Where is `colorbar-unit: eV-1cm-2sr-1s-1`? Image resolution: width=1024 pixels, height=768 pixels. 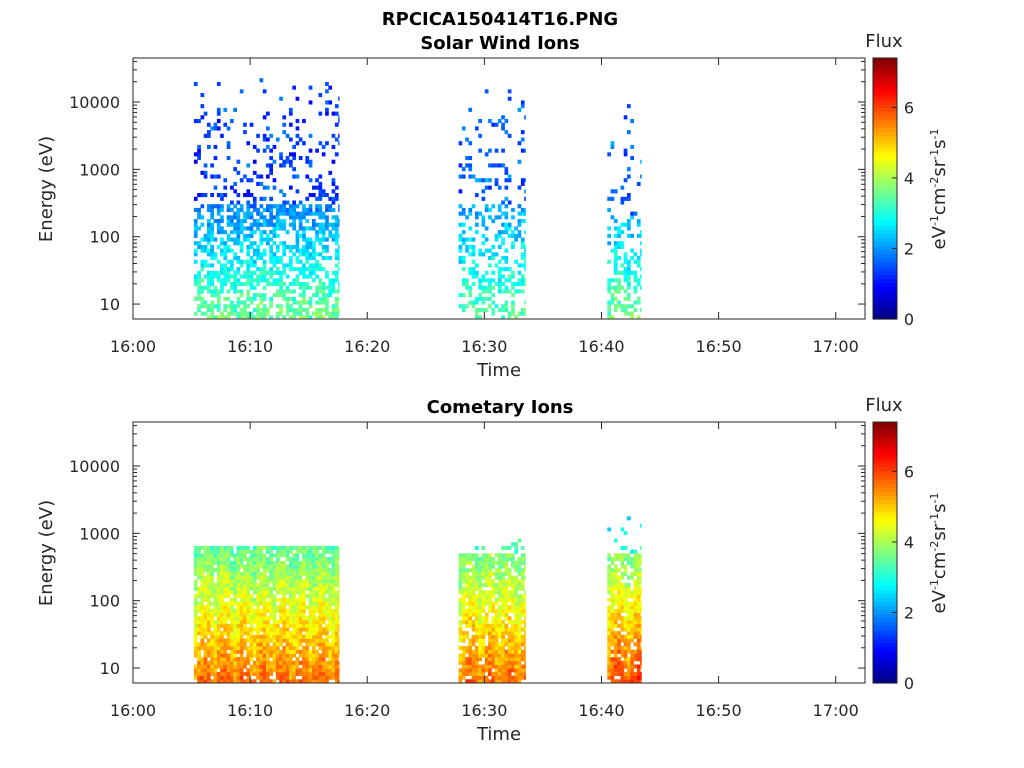 colorbar-unit: eV-1cm-2sr-1s-1 is located at coordinates (939, 553).